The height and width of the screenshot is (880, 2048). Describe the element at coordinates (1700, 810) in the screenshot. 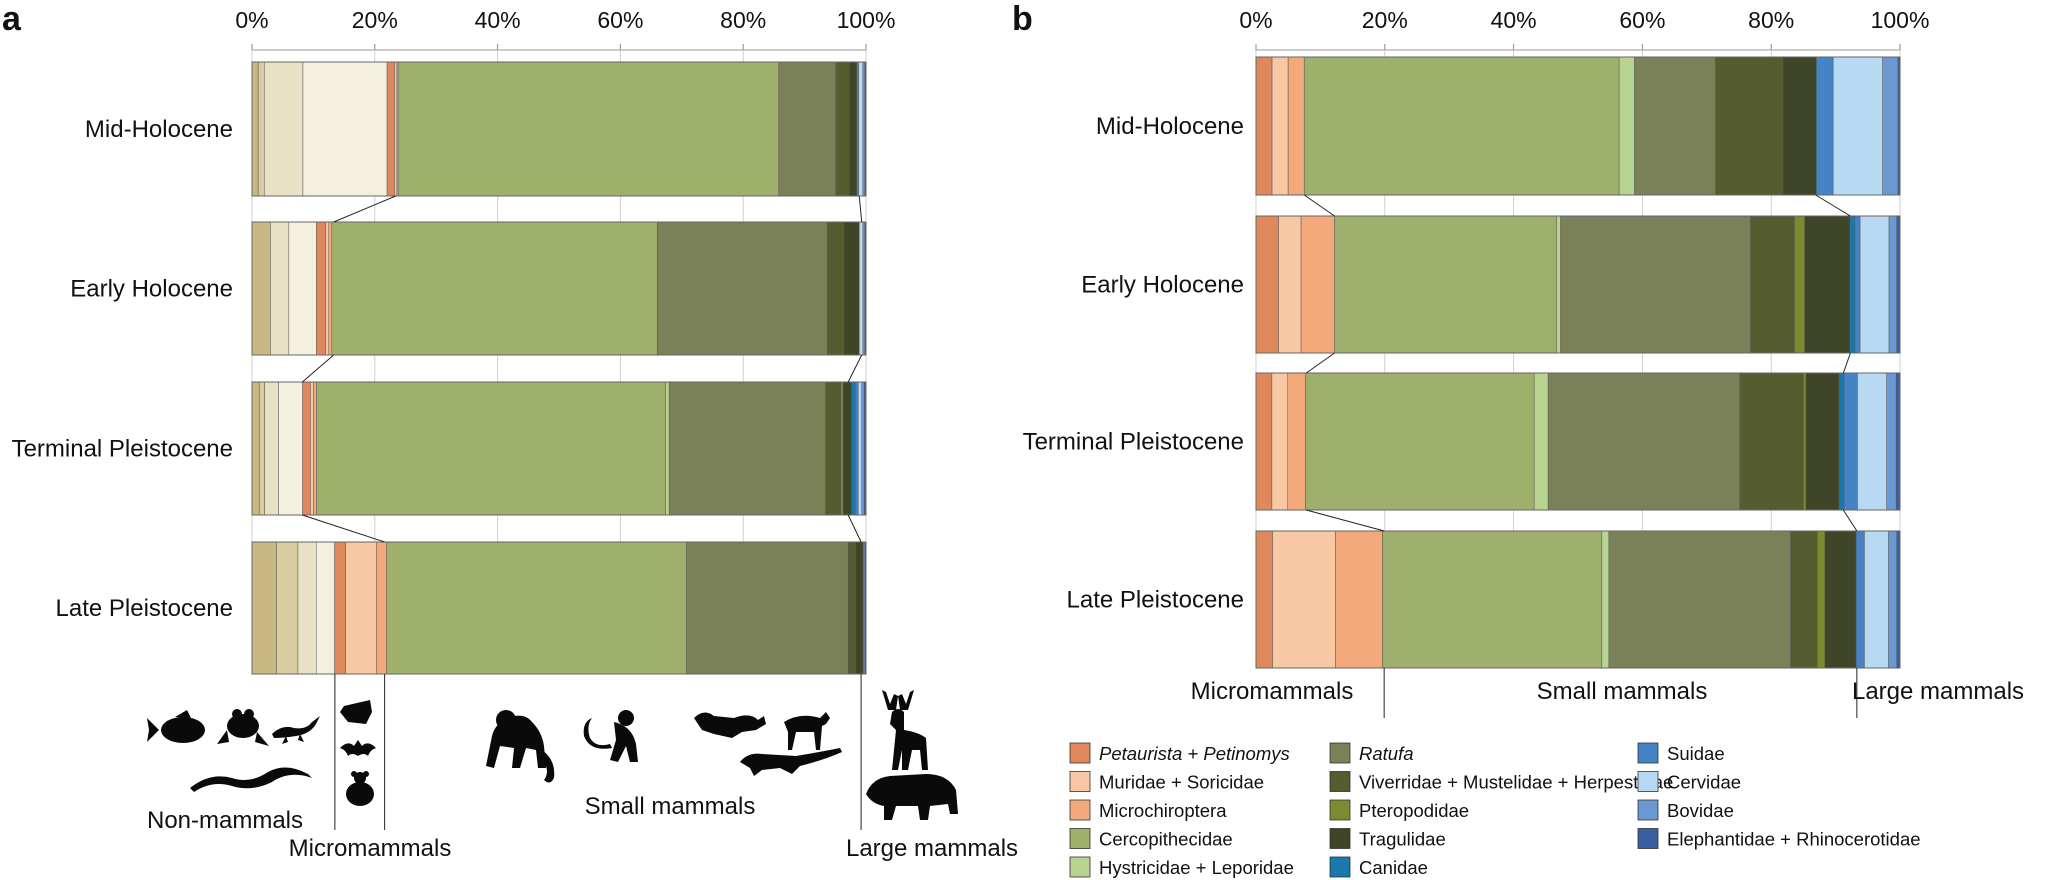

I see `legend-label-bovidae: Bovidae` at that location.